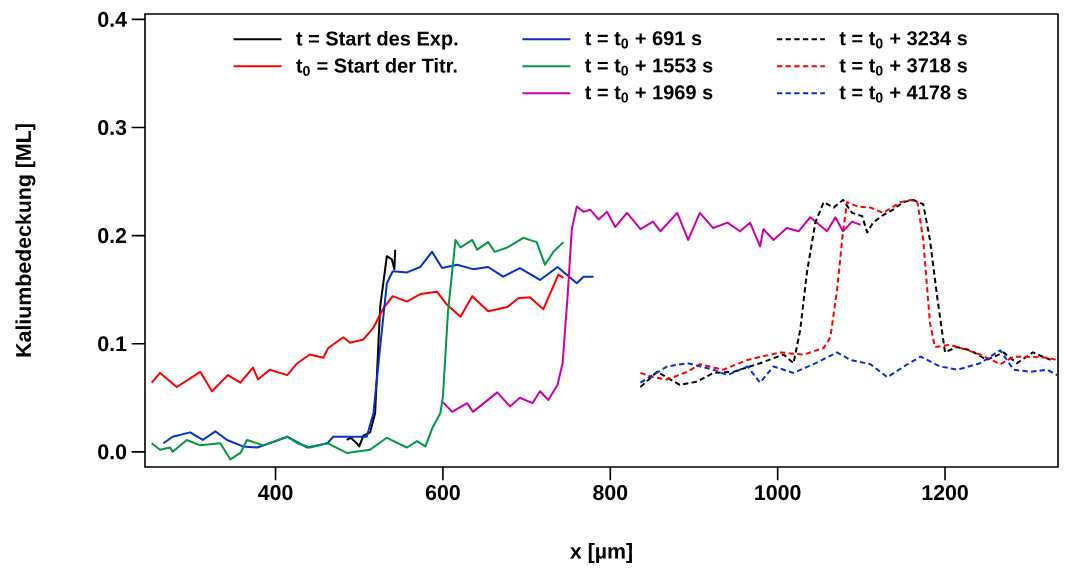 The height and width of the screenshot is (573, 1065). Describe the element at coordinates (778, 493) in the screenshot. I see `x-tick-label: 1000` at that location.